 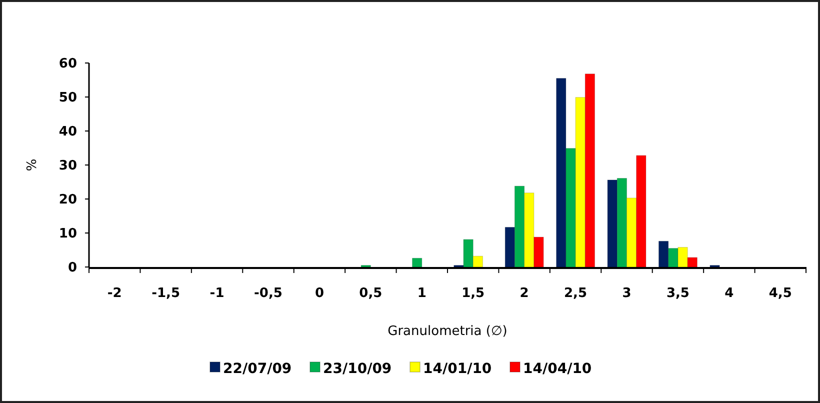 What do you see at coordinates (421, 293) in the screenshot?
I see `x-tick-label: 1` at bounding box center [421, 293].